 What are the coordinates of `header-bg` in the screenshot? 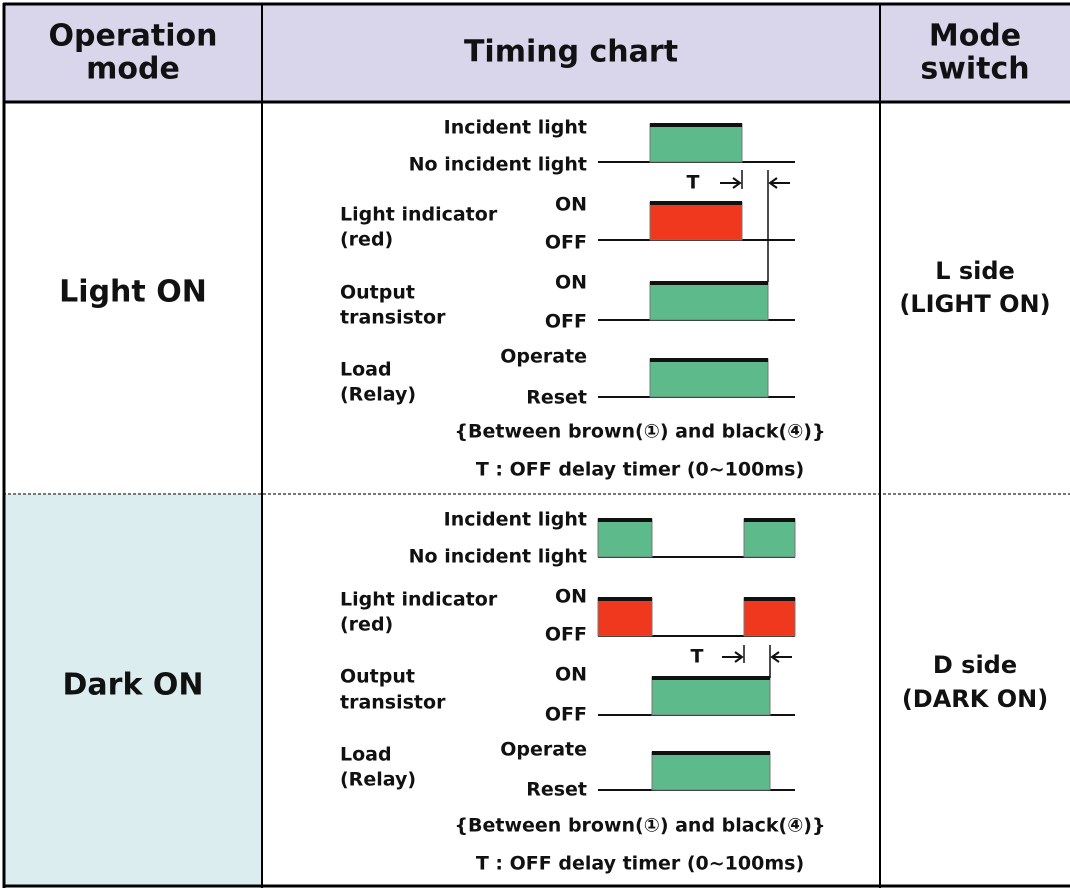 It's located at (537, 53).